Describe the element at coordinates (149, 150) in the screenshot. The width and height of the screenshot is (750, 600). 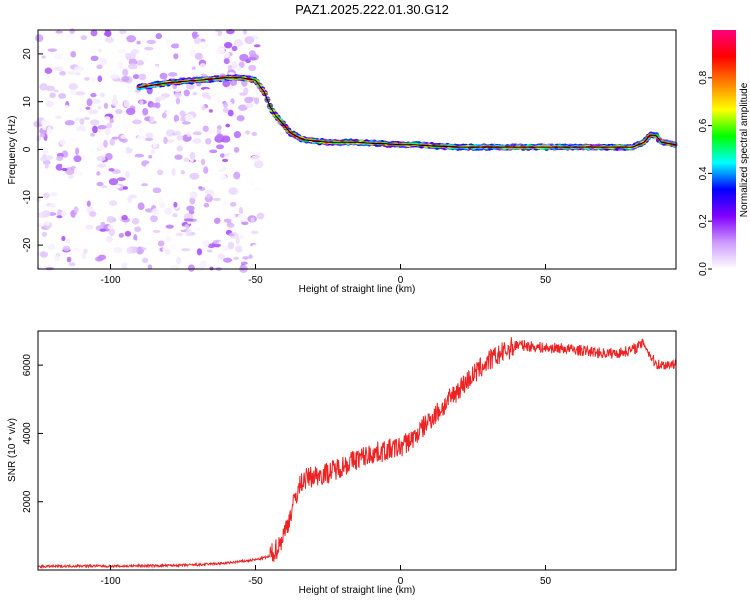
I see `spectrogram-noise` at that location.